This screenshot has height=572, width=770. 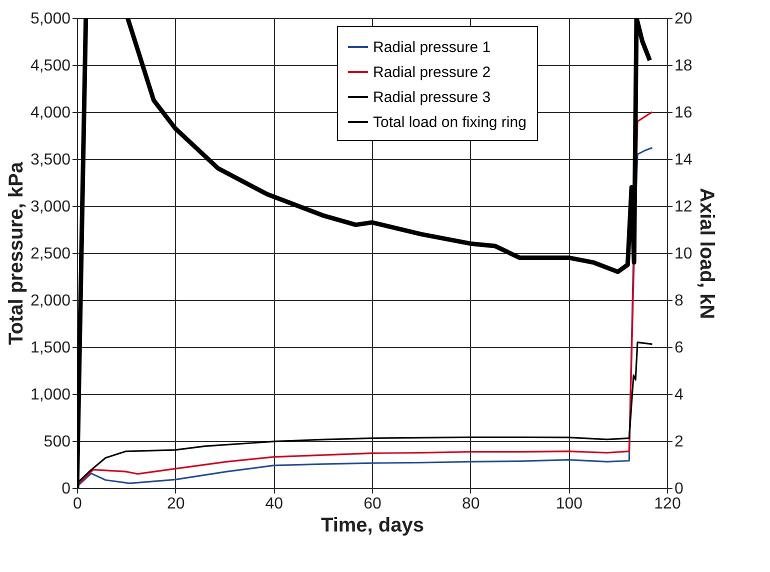 What do you see at coordinates (471, 504) in the screenshot?
I see `x-tick-label: 80` at bounding box center [471, 504].